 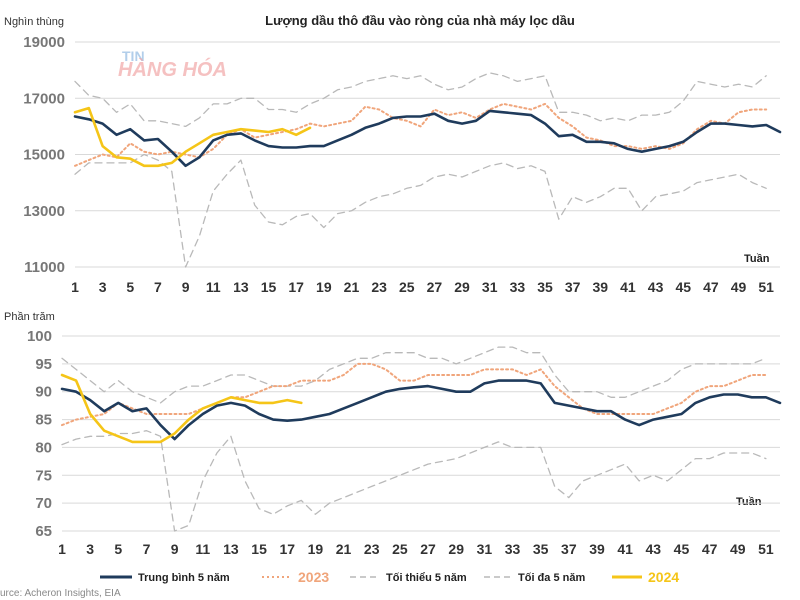 I want to click on chart-2-xtick-label: 27, so click(x=428, y=549).